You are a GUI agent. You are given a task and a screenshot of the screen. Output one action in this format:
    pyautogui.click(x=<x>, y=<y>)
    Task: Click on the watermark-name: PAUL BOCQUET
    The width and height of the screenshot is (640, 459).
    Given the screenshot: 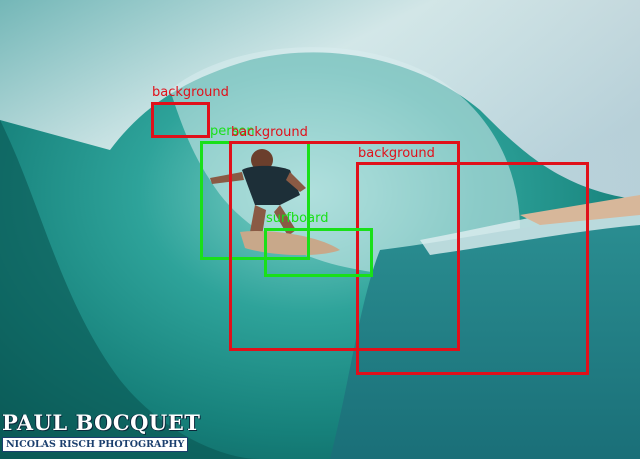 What is the action you would take?
    pyautogui.click(x=101, y=422)
    